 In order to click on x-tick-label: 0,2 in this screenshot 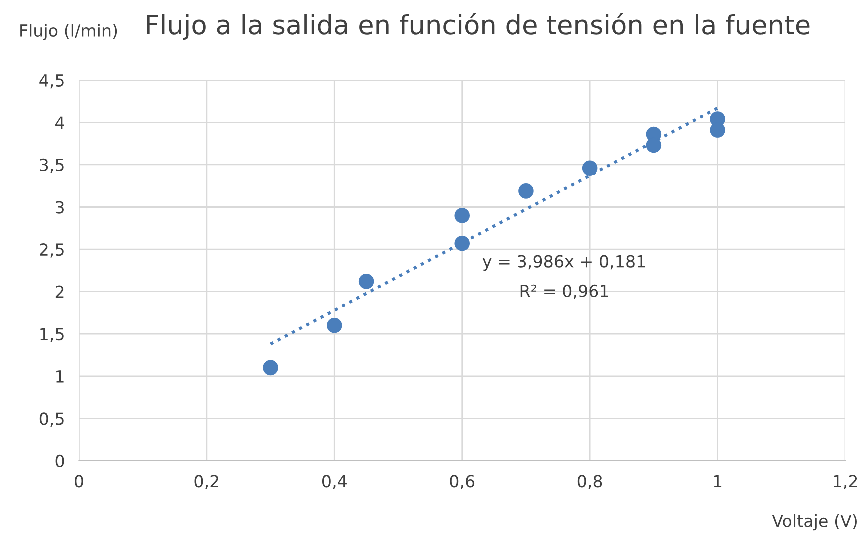, I will do `click(206, 482)`.